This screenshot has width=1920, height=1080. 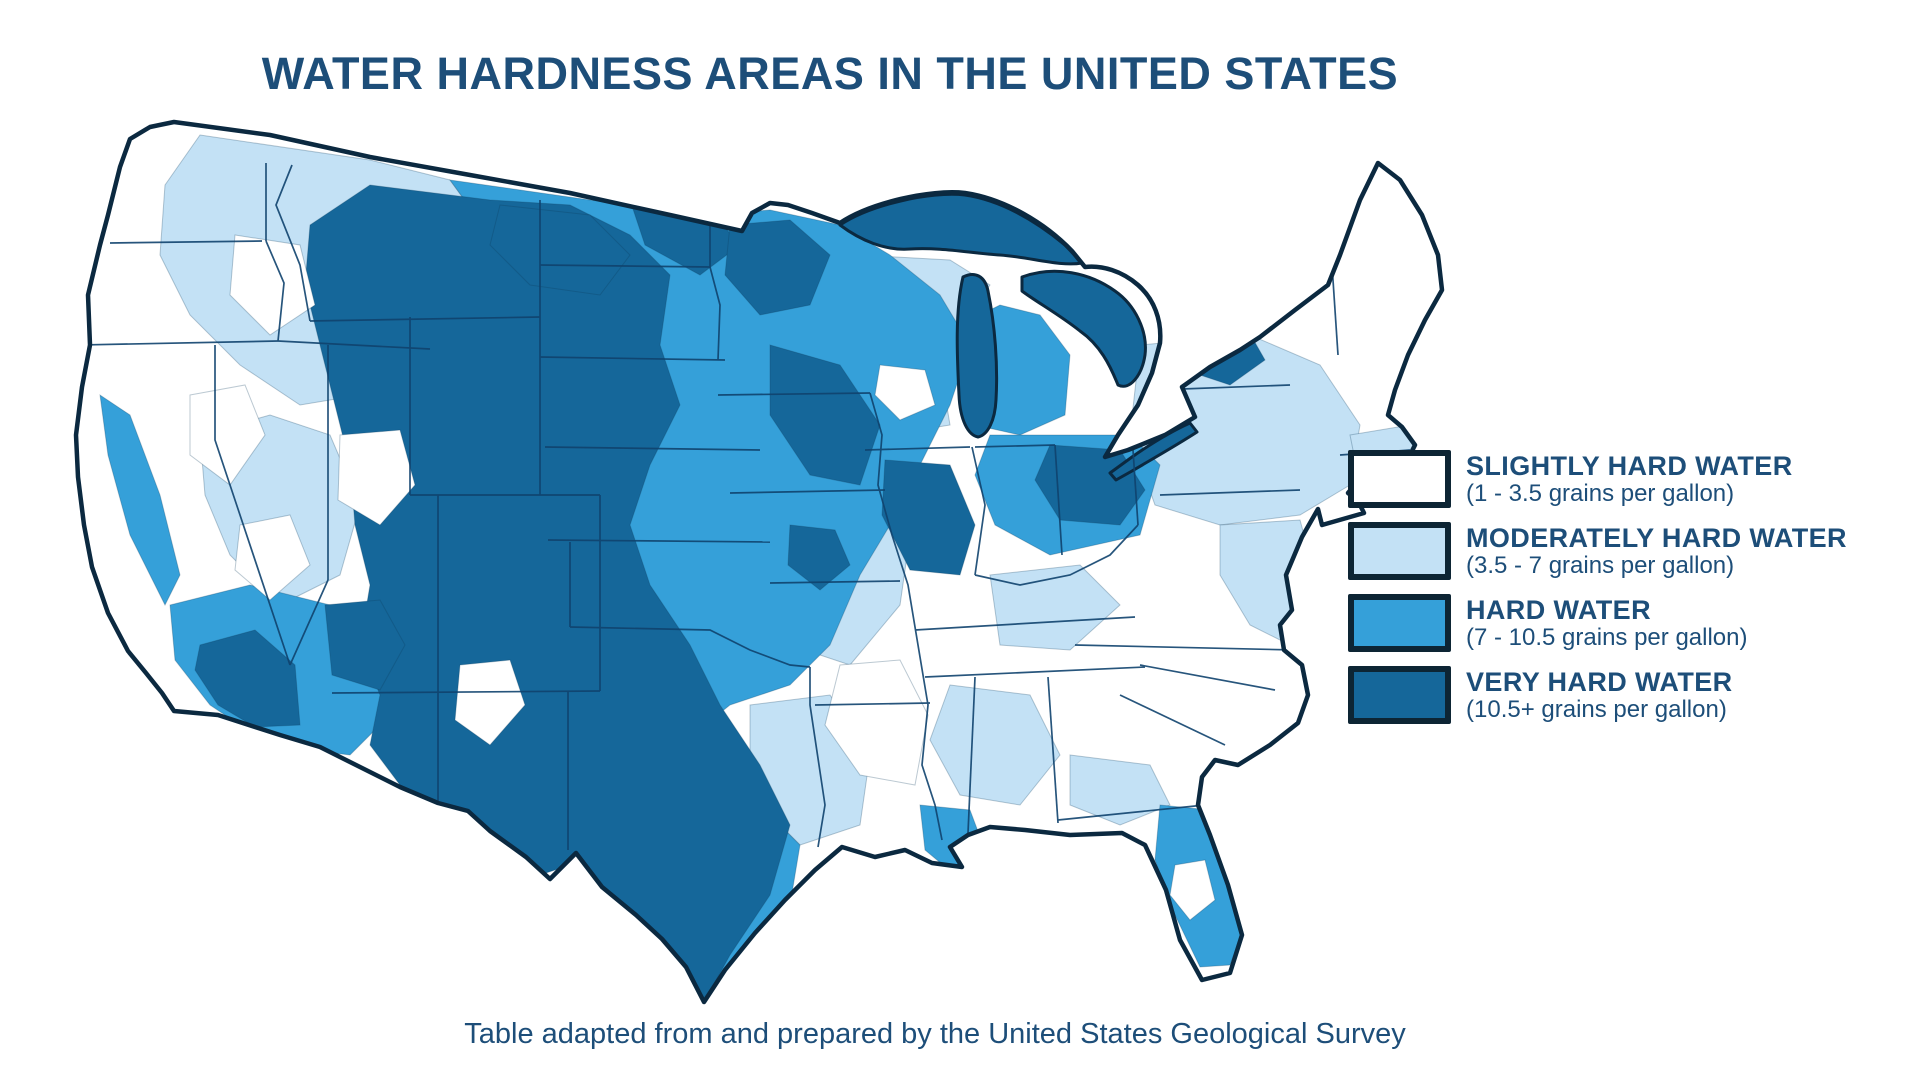 What do you see at coordinates (1600, 494) in the screenshot?
I see `legend-range: (1 - 3.5 grains per gallon)` at bounding box center [1600, 494].